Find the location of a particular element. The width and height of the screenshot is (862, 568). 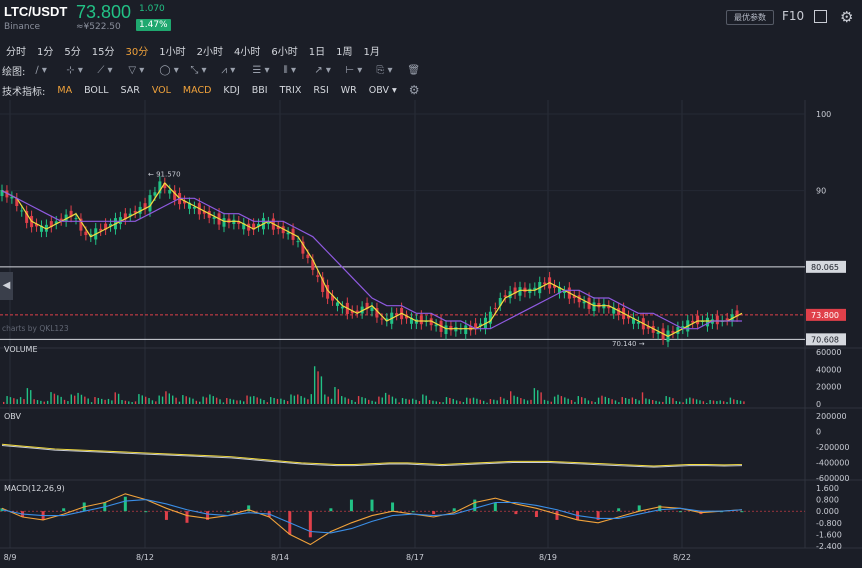

indicator-rsi: RSI is located at coordinates (321, 90).